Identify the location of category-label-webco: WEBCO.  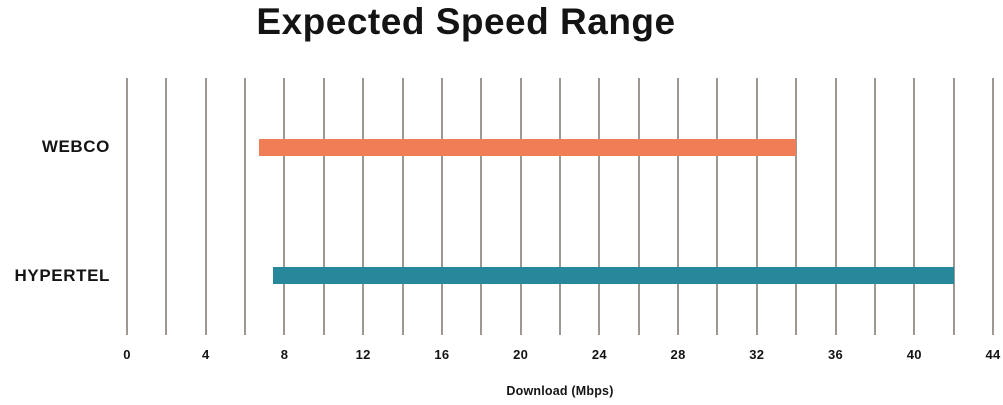
(75, 147).